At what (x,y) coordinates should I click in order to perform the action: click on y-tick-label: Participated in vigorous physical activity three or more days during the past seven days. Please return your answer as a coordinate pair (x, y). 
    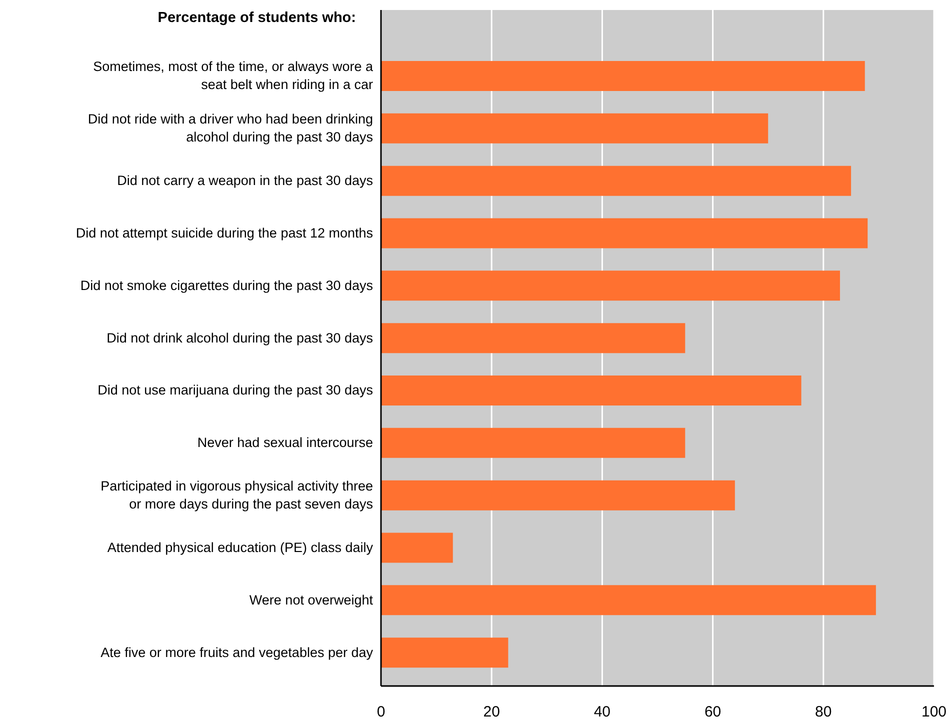
    Looking at the image, I should click on (237, 495).